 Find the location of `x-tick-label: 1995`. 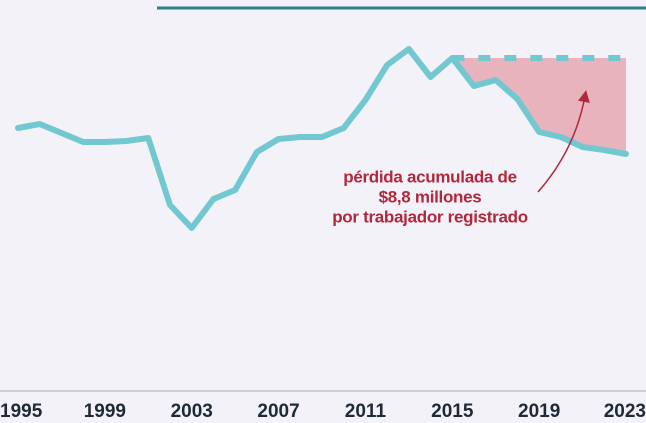

x-tick-label: 1995 is located at coordinates (21, 411).